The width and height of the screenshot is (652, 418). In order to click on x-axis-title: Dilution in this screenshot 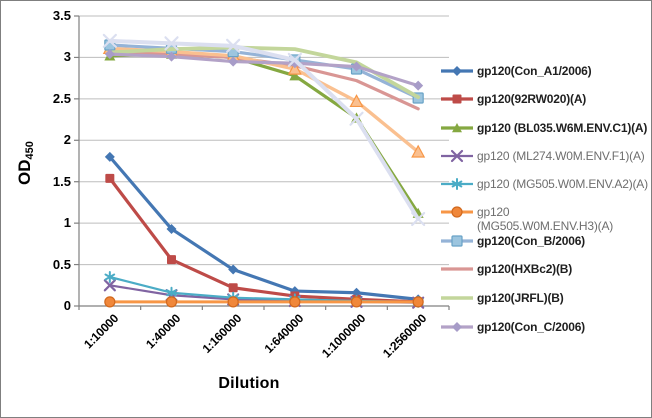, I will do `click(249, 383)`.